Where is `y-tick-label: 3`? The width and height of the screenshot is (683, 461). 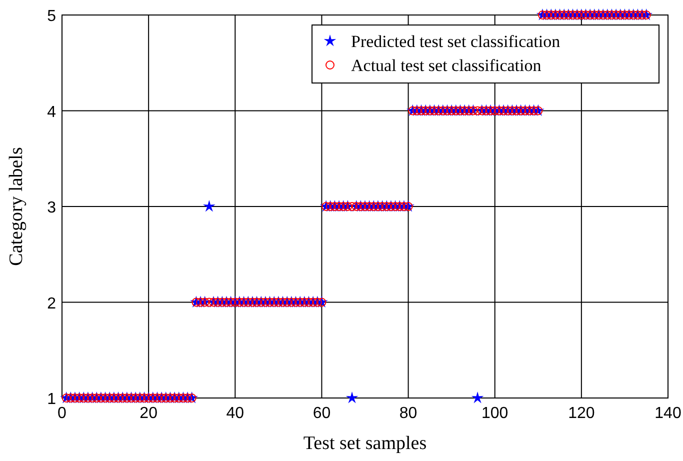 y-tick-label: 3 is located at coordinates (51, 208).